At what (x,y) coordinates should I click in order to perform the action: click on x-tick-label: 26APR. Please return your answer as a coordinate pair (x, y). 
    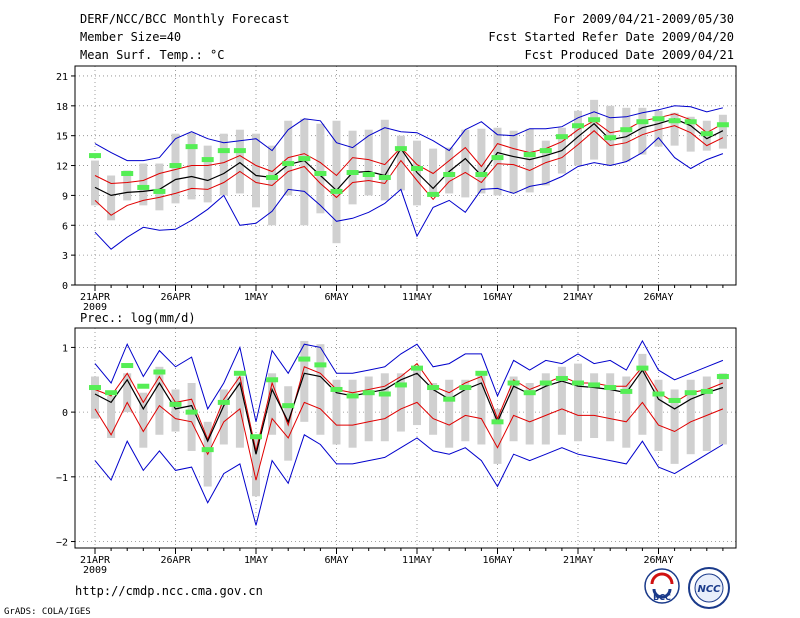
    Looking at the image, I should click on (175, 560).